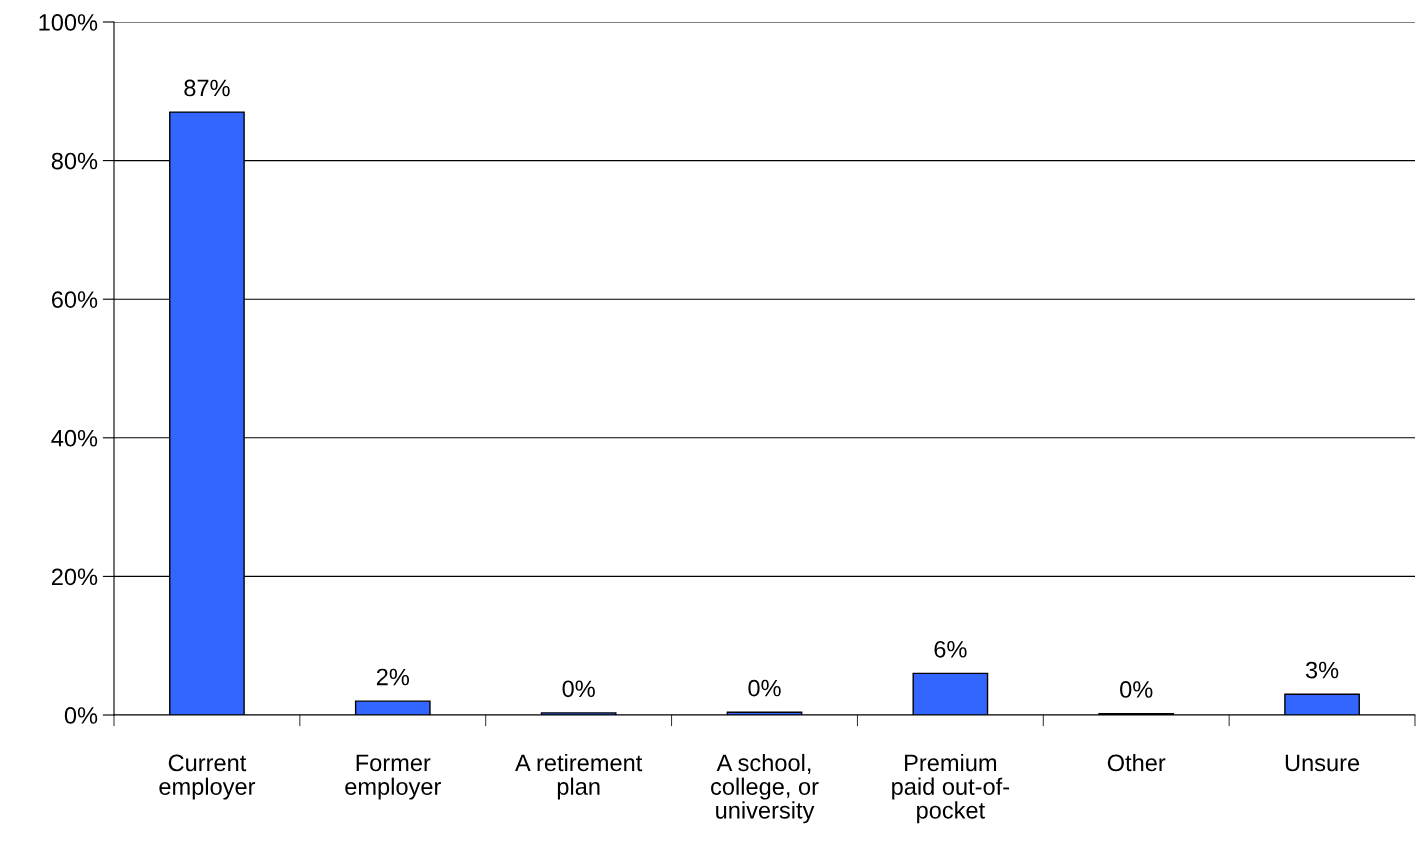 The height and width of the screenshot is (849, 1416). What do you see at coordinates (207, 777) in the screenshot?
I see `x-tick-label: Current employer` at bounding box center [207, 777].